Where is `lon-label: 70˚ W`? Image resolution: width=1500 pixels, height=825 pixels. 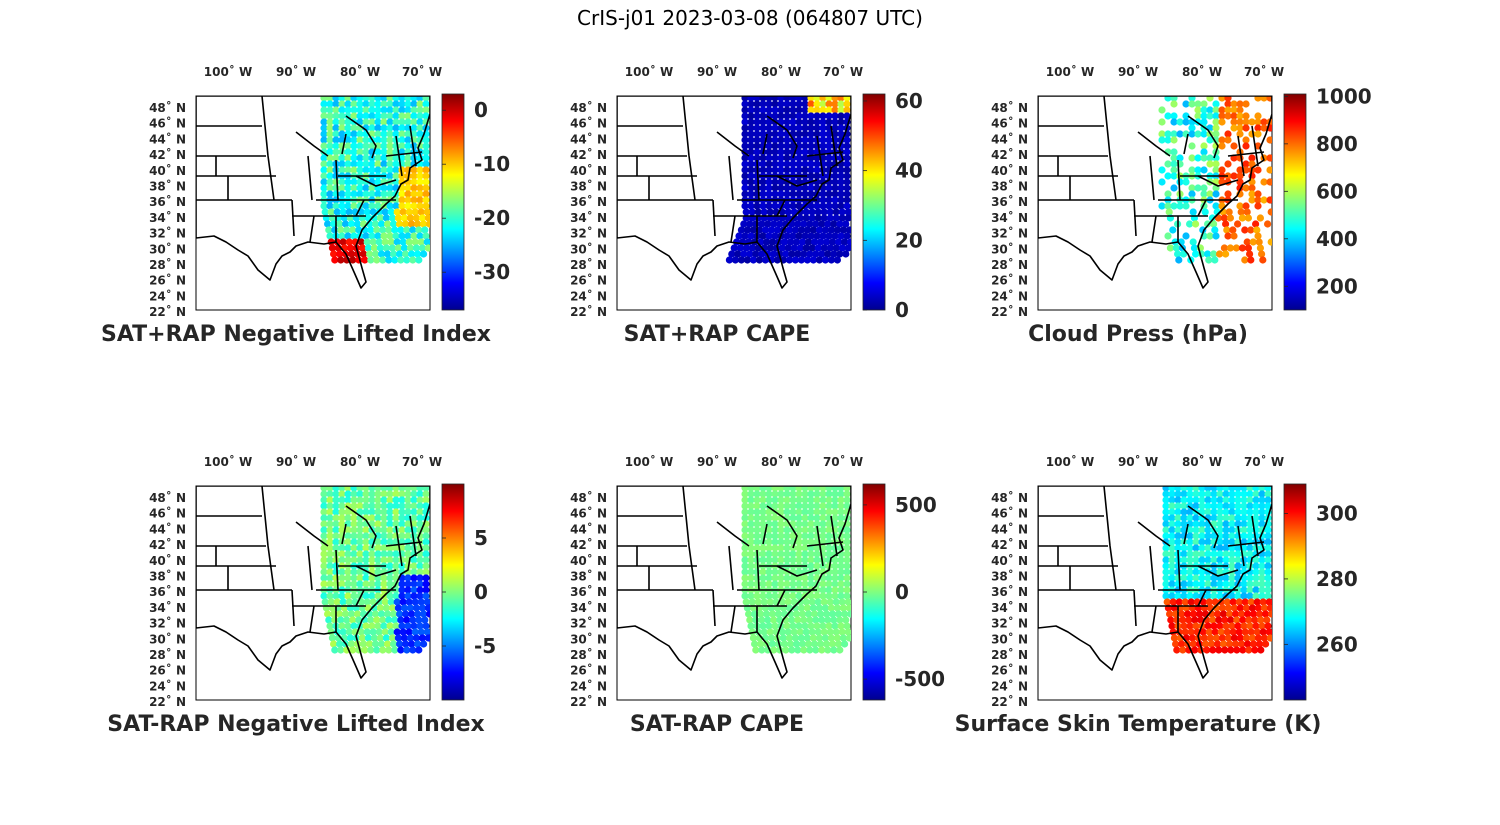
lon-label: 70˚ W is located at coordinates (422, 71).